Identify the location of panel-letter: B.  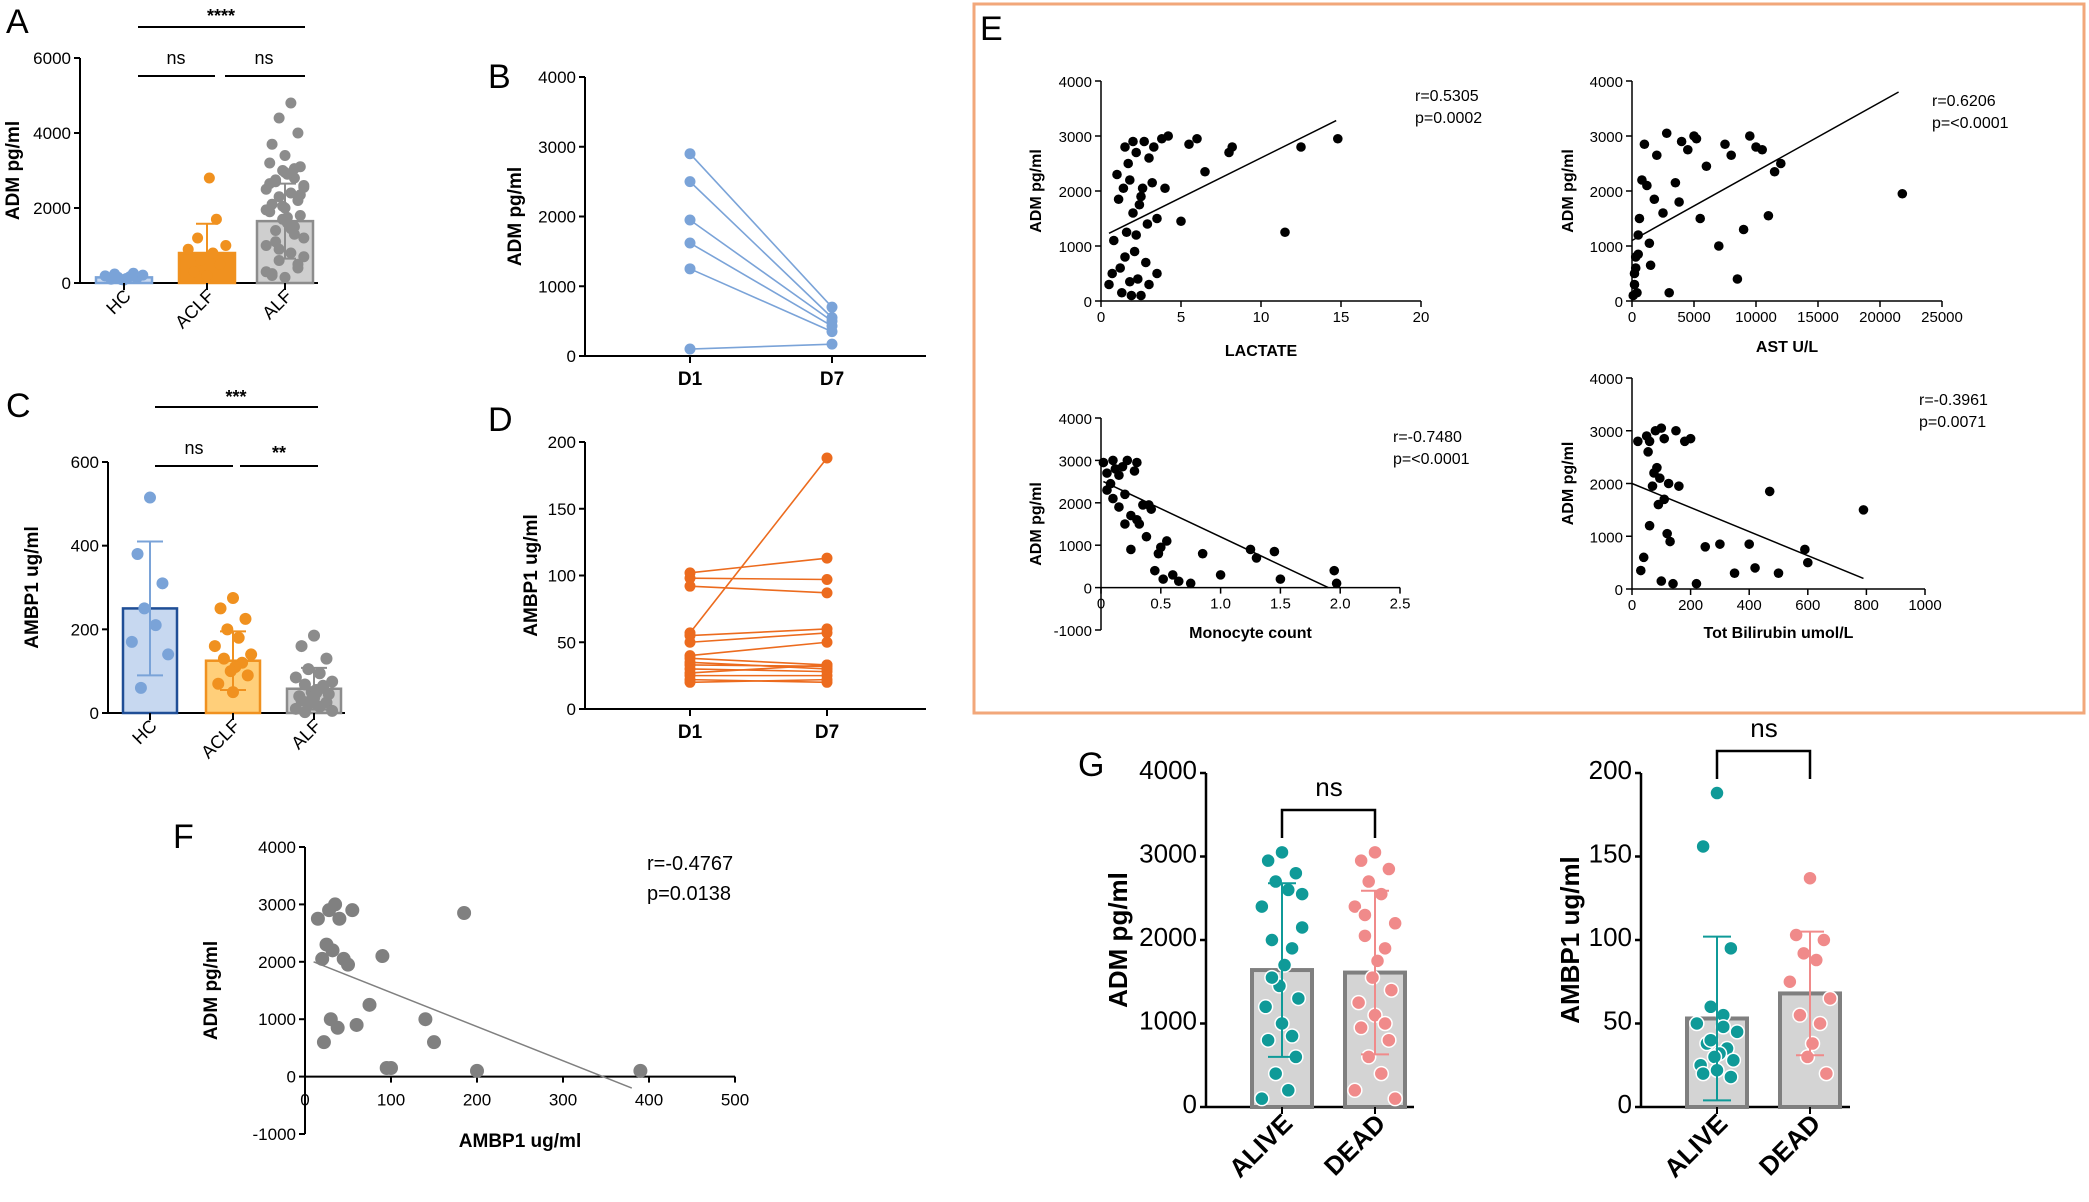
(499, 77).